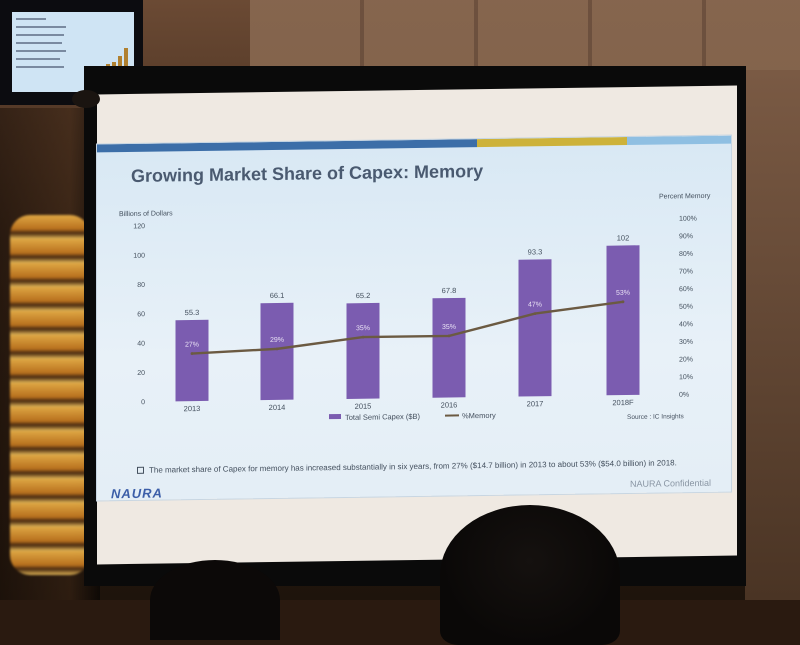  What do you see at coordinates (277, 295) in the screenshot?
I see `capex-bar-label: 66.1` at bounding box center [277, 295].